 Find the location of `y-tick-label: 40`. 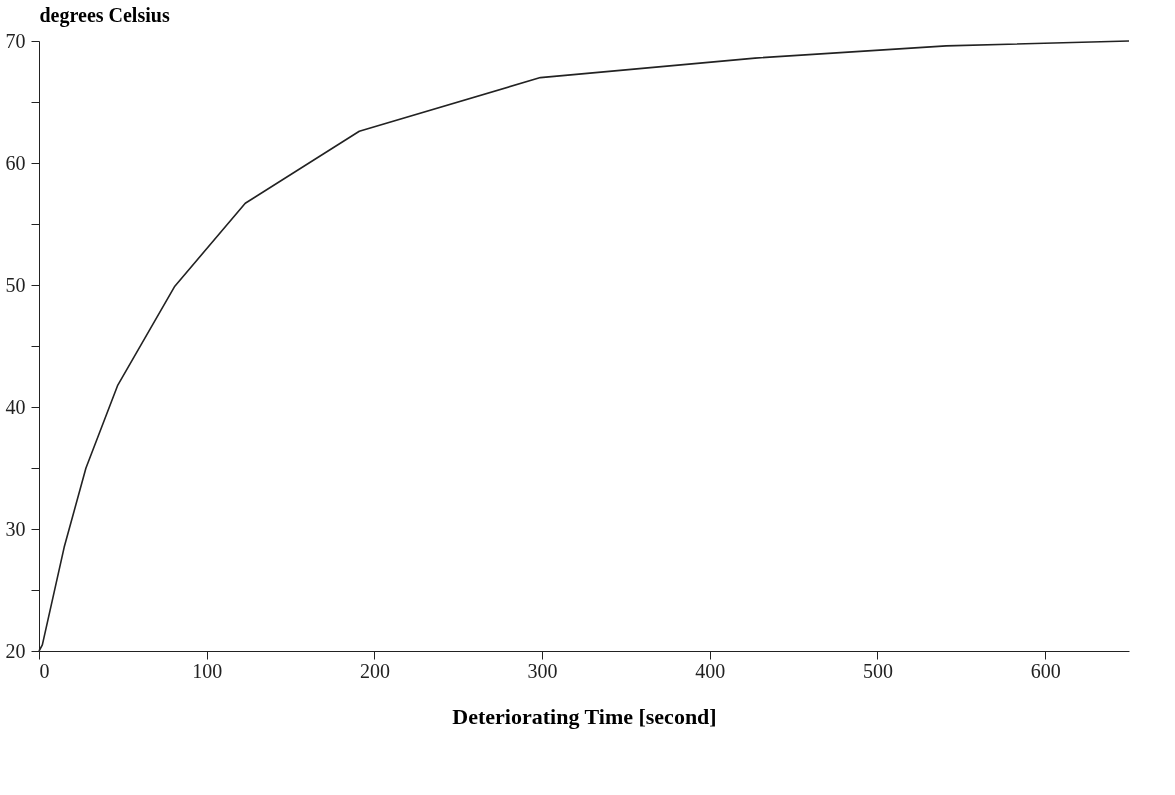

y-tick-label: 40 is located at coordinates (15, 406).